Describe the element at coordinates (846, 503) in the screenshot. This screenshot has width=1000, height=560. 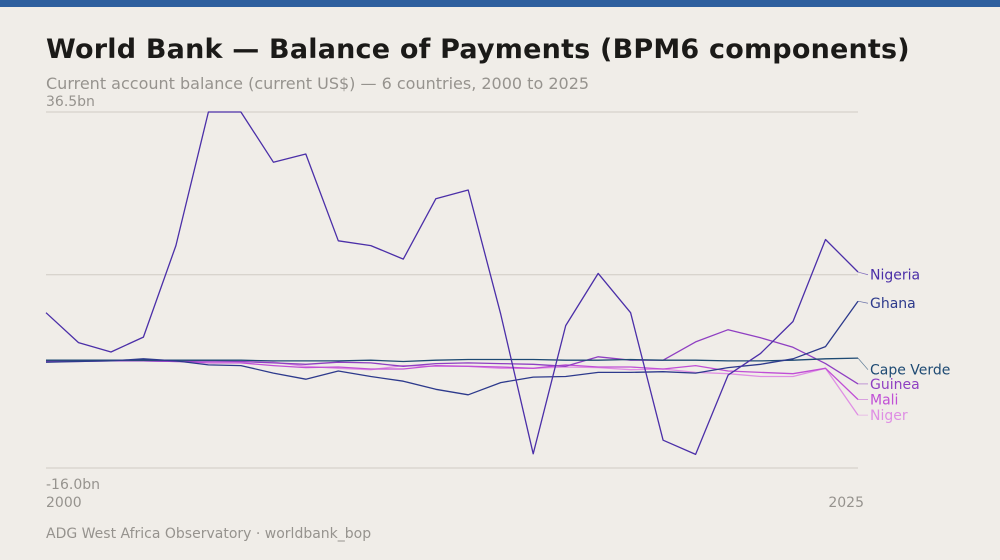
I see `x-tick-label-end: 2025` at that location.